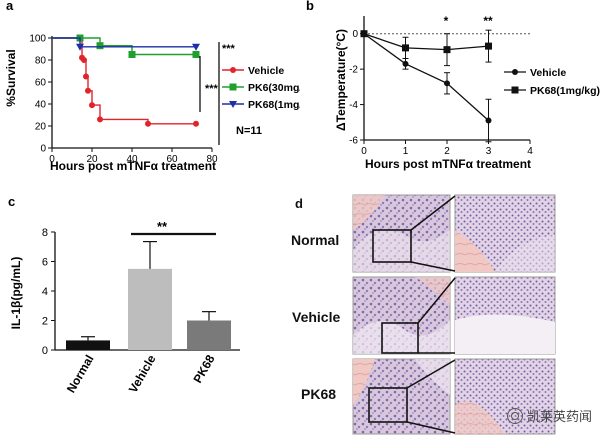 This screenshot has height=442, width=600. I want to click on x-tick-label: 4, so click(530, 151).